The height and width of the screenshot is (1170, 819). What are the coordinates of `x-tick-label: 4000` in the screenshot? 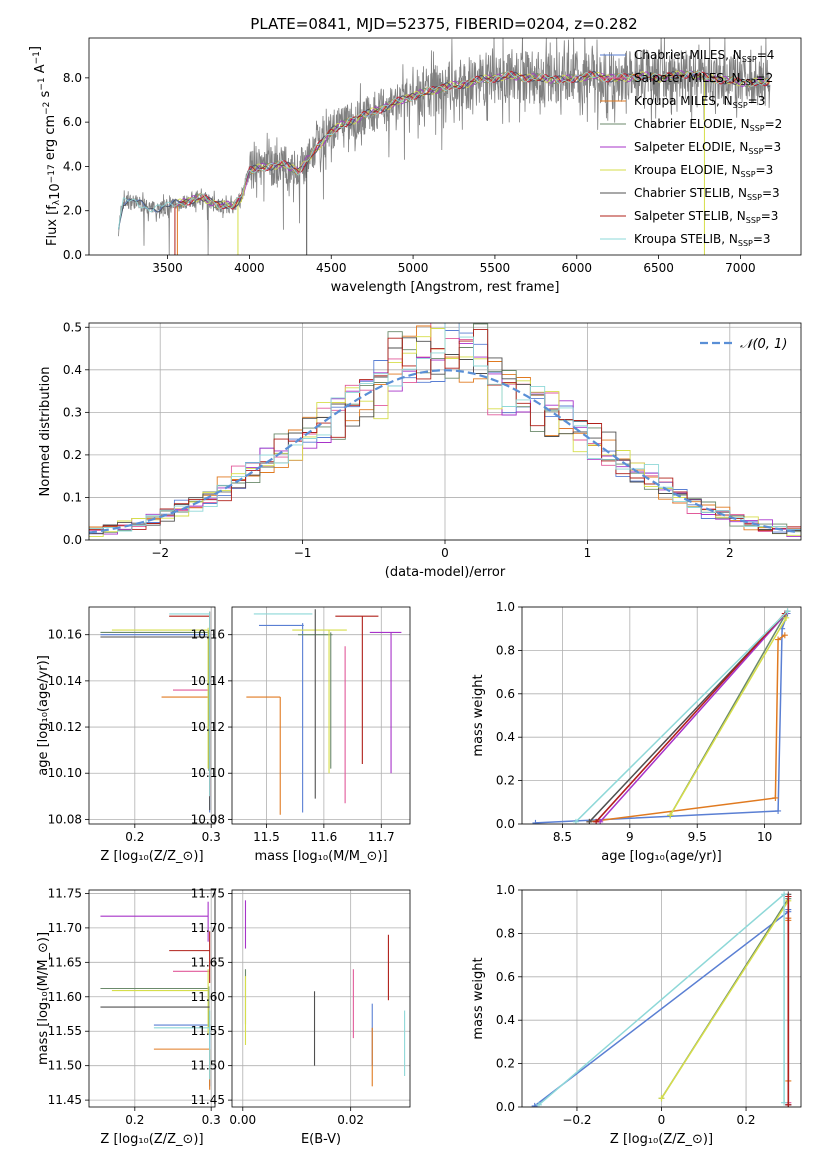 It's located at (249, 268).